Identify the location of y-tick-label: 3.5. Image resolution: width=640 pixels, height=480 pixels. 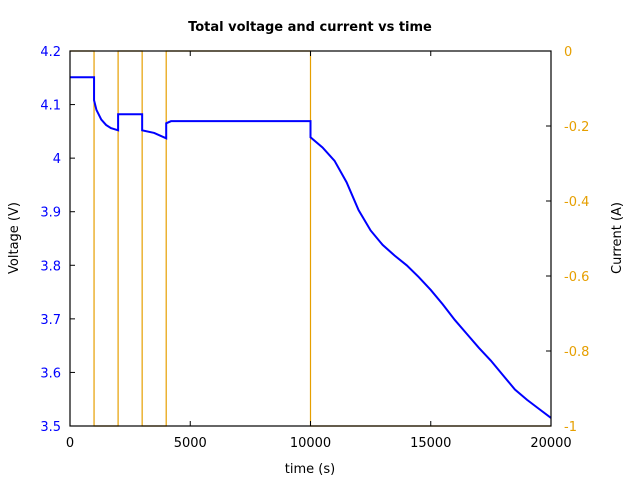
(50, 427).